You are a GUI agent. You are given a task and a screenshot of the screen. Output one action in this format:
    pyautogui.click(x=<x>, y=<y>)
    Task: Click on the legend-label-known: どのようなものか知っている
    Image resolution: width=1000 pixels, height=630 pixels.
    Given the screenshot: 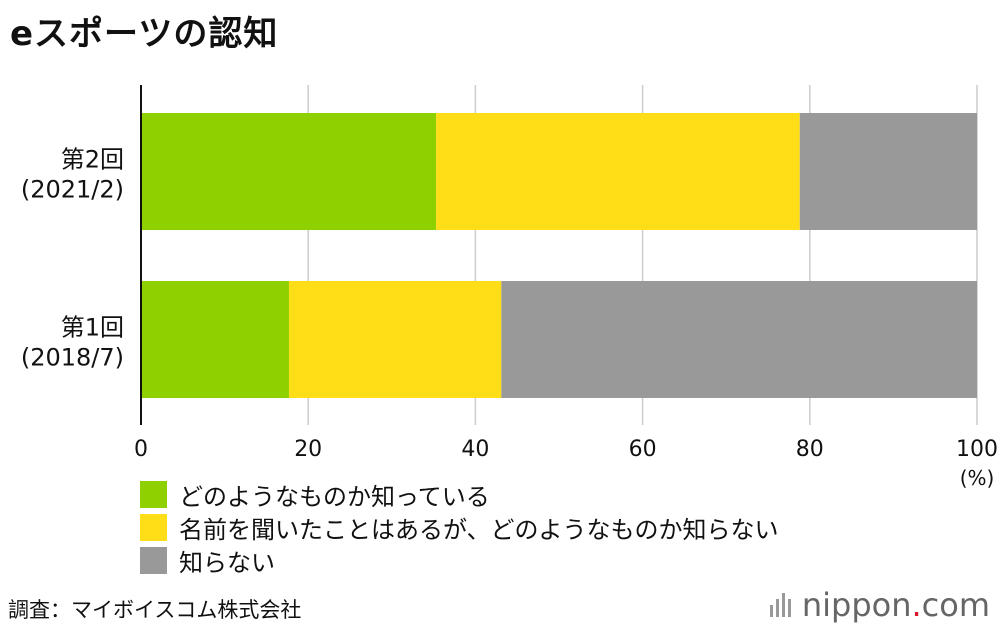 What is the action you would take?
    pyautogui.click(x=334, y=497)
    